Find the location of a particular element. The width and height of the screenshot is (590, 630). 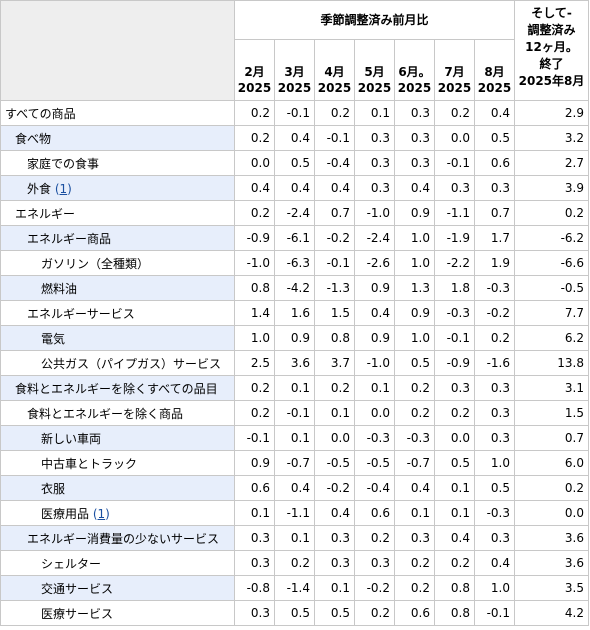

table-row: シェルター 0.3 0.2 0.3 0.3 0.2 0.2 0.4 3.6 is located at coordinates (294, 563).